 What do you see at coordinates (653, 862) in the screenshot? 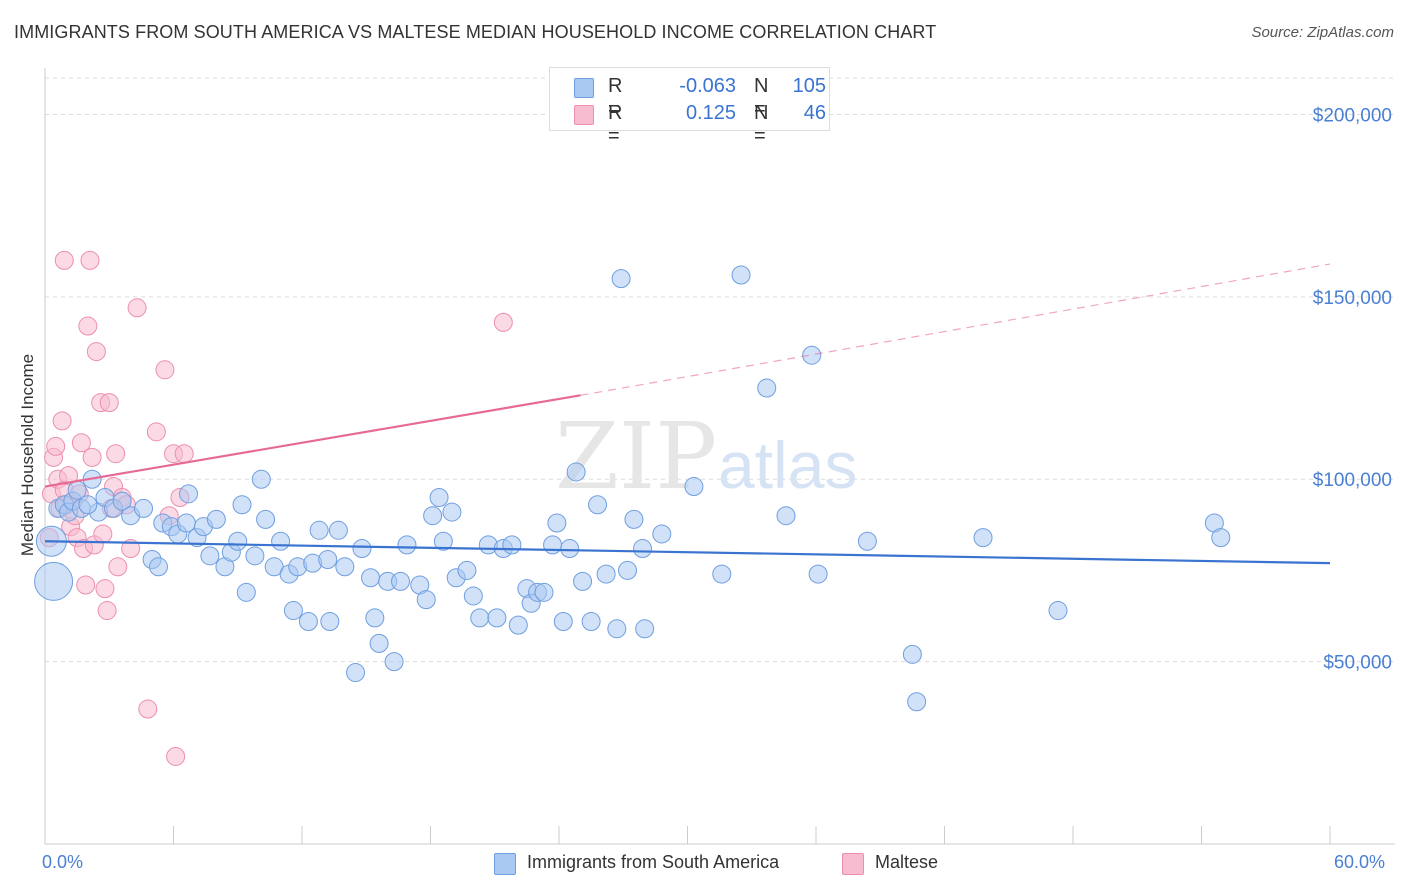
I see `legend-label: Immigrants from South America` at bounding box center [653, 862].